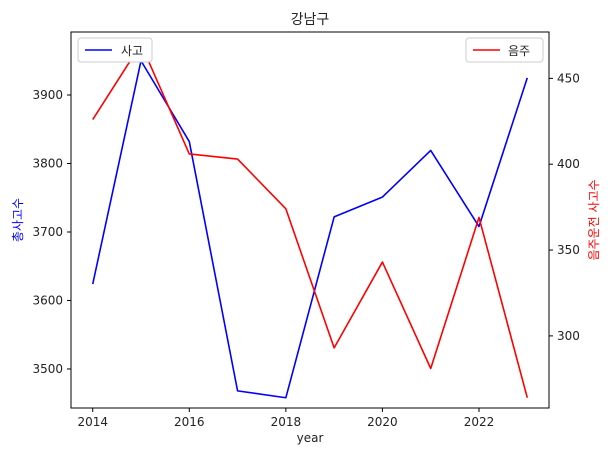  I want to click on right-y-tick-label: 400, so click(568, 164).